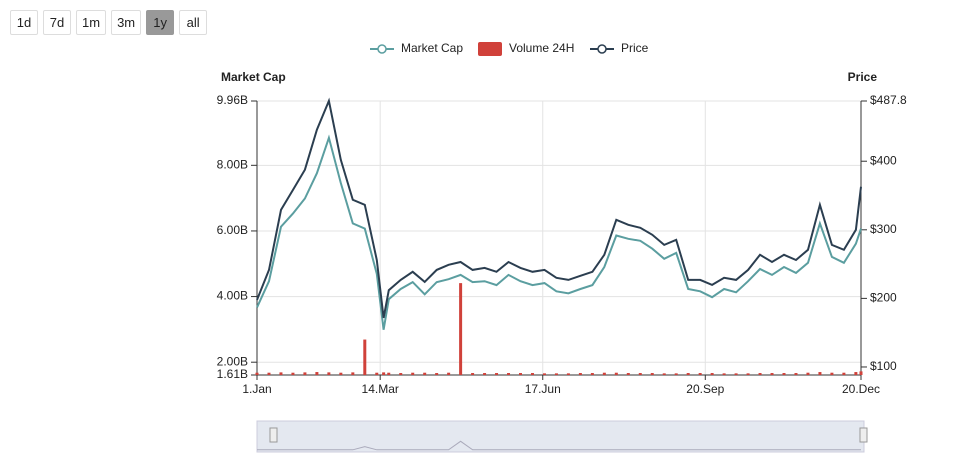 The height and width of the screenshot is (462, 974). Describe the element at coordinates (232, 374) in the screenshot. I see `y-tick-label: 1.61B` at that location.